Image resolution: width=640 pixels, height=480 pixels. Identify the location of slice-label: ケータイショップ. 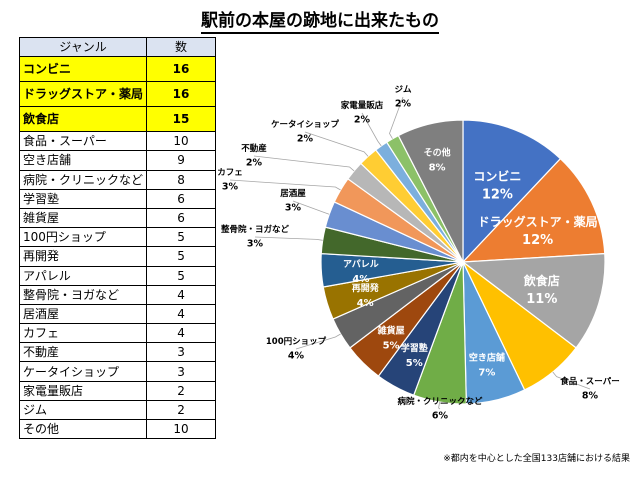
(305, 124).